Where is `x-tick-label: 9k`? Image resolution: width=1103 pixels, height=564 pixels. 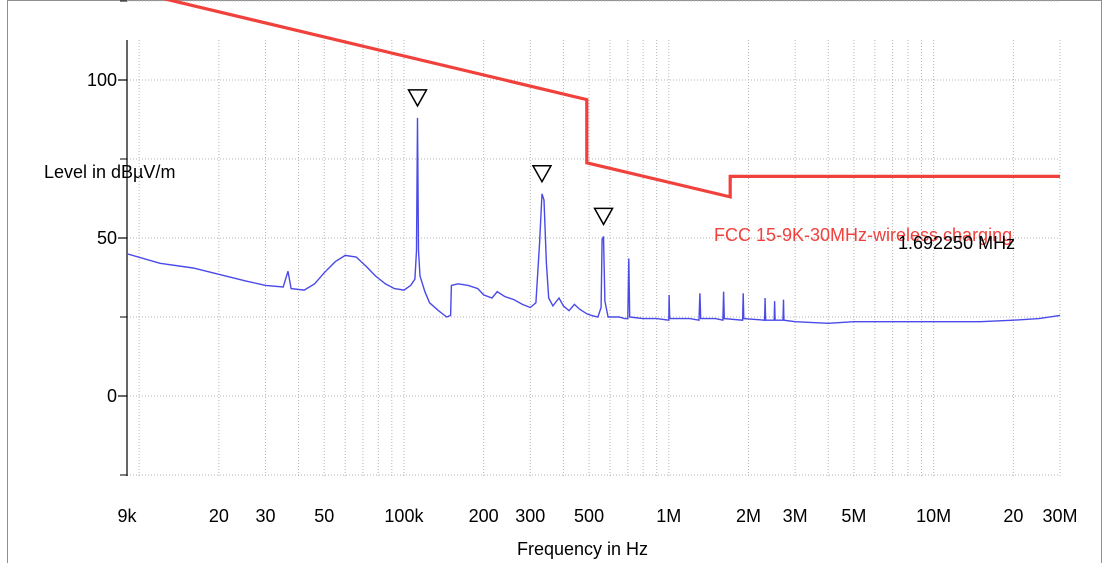 x-tick-label: 9k is located at coordinates (127, 516).